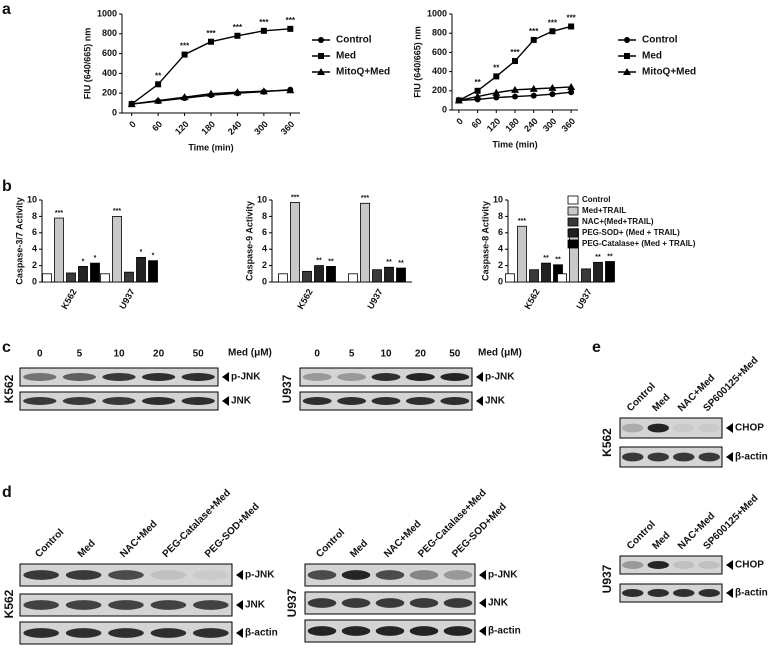  Describe the element at coordinates (235, 128) in the screenshot. I see `x-tick-label: 240` at that location.